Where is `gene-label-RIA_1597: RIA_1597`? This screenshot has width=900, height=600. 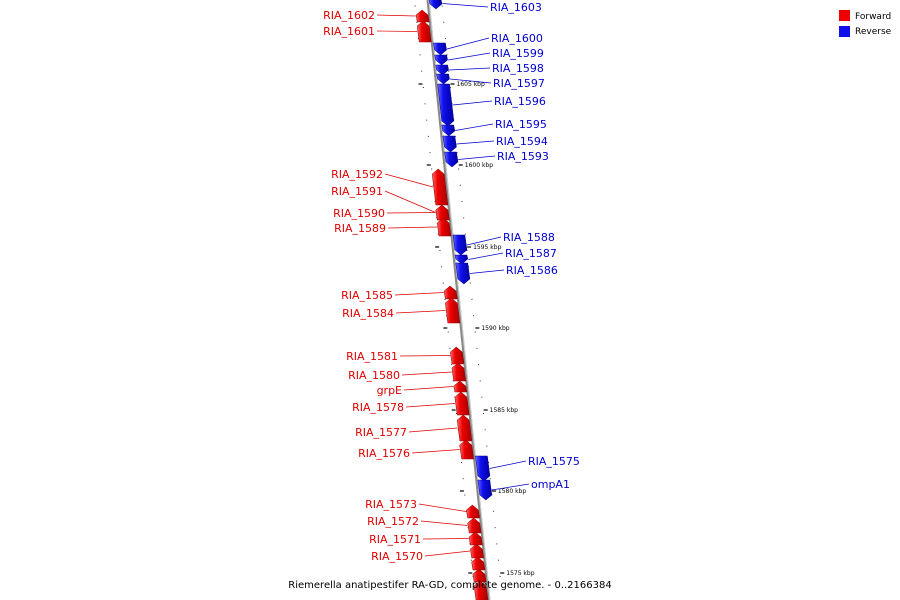
gene-label-RIA_1597: RIA_1597 is located at coordinates (519, 83).